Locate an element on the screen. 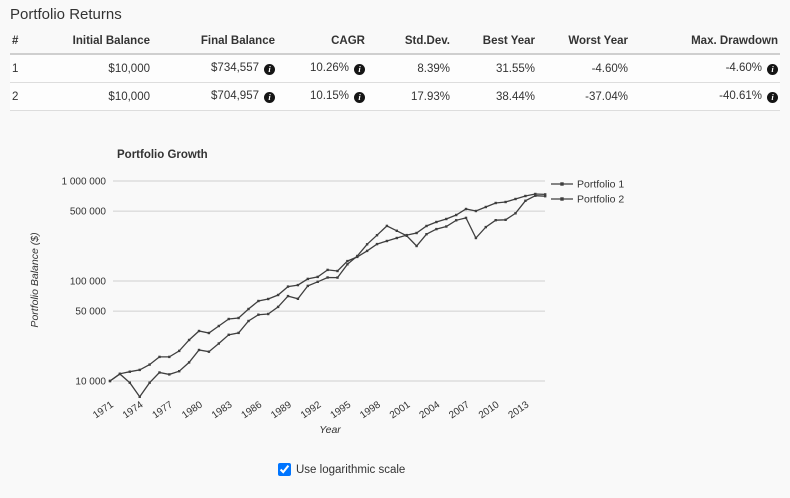 The width and height of the screenshot is (790, 498). x-axis-label: Year is located at coordinates (330, 430).